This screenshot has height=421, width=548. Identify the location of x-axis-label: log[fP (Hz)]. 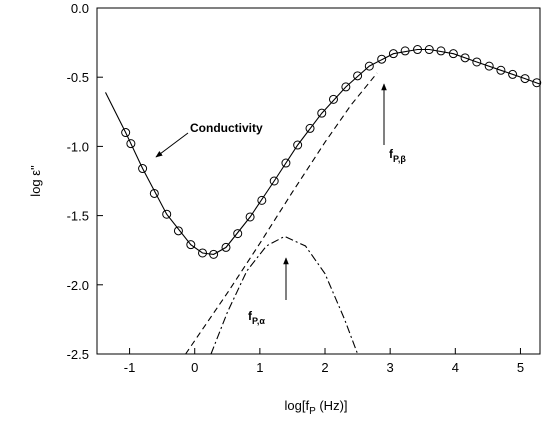
(315, 407).